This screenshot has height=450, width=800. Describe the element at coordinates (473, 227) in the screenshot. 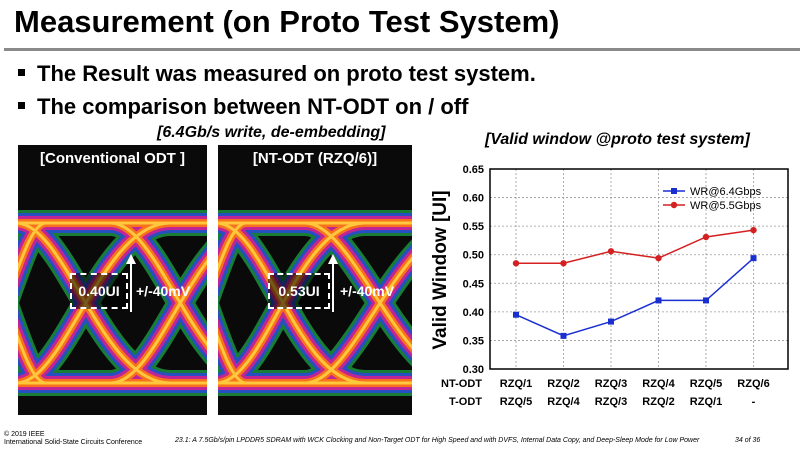

I see `y-tick-label: 0.55` at that location.